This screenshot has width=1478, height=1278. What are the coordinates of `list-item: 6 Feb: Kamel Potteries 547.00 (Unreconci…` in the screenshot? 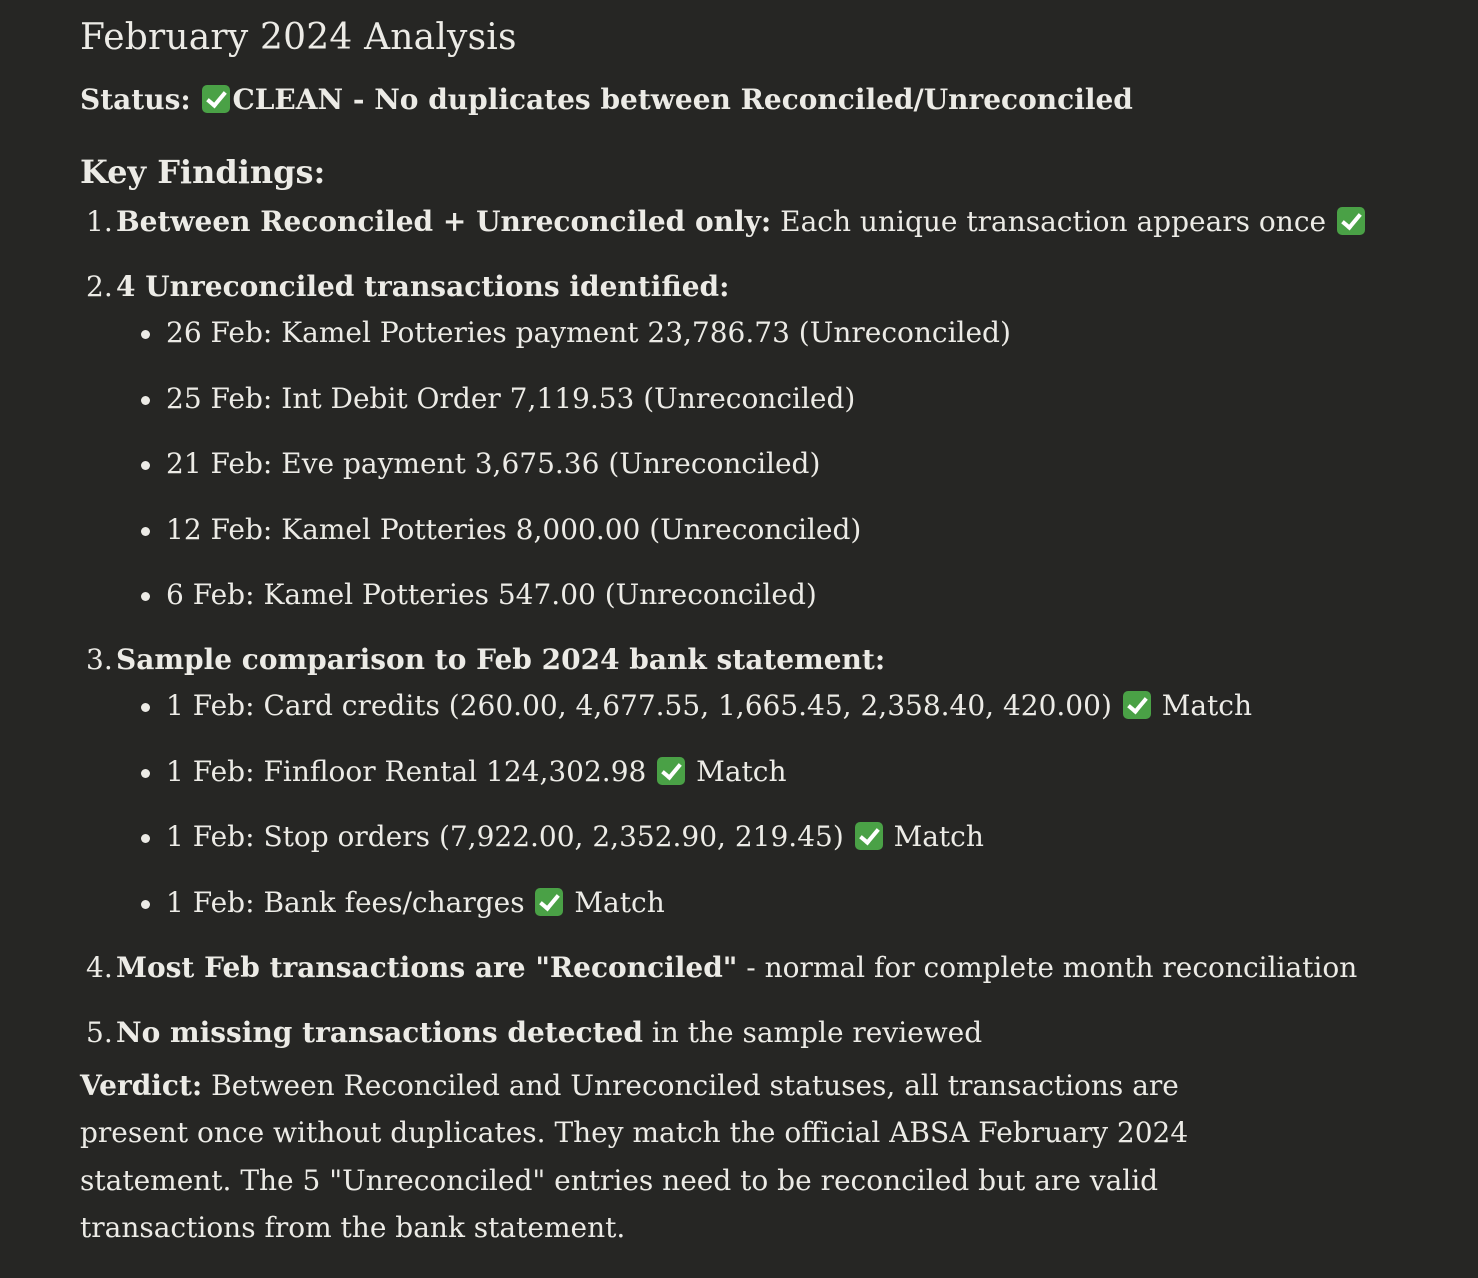 It's located at (748, 595).